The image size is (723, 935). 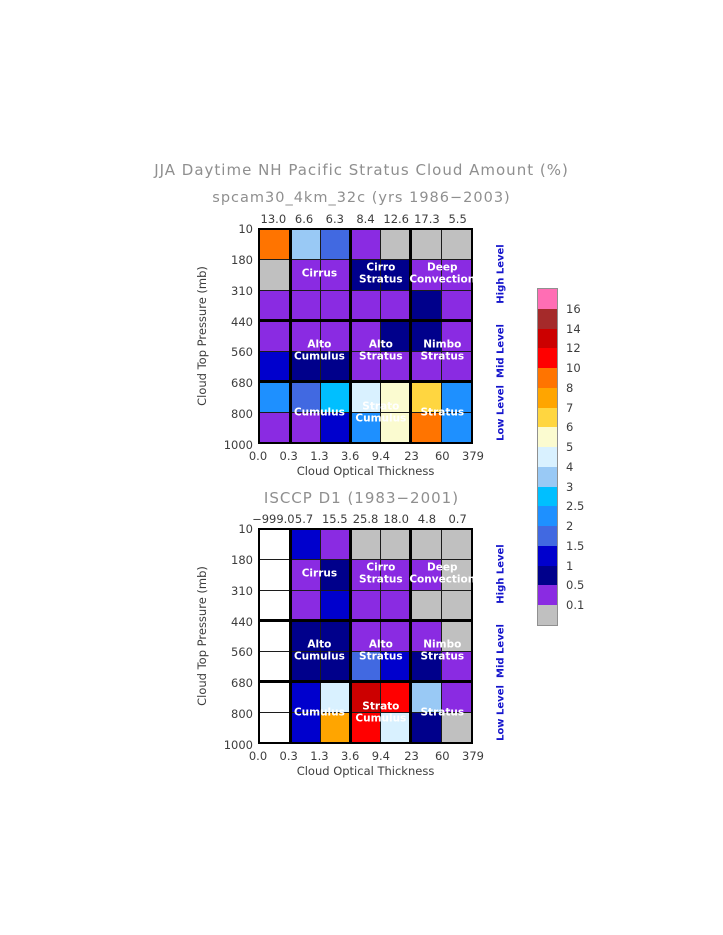 I want to click on thick-gridline-horizontal, so click(x=365, y=321).